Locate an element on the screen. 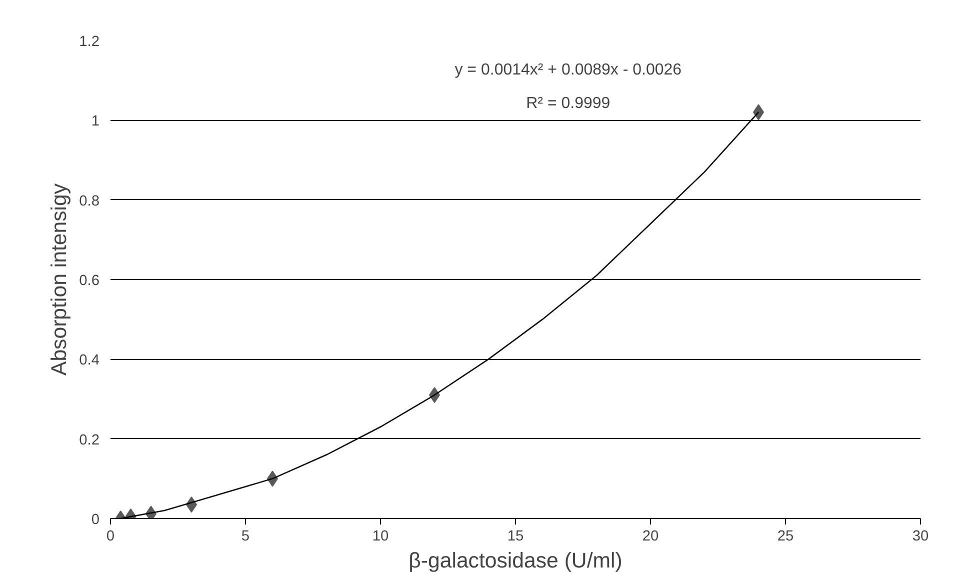 The image size is (958, 581). x-tick-label: 20 is located at coordinates (650, 536).